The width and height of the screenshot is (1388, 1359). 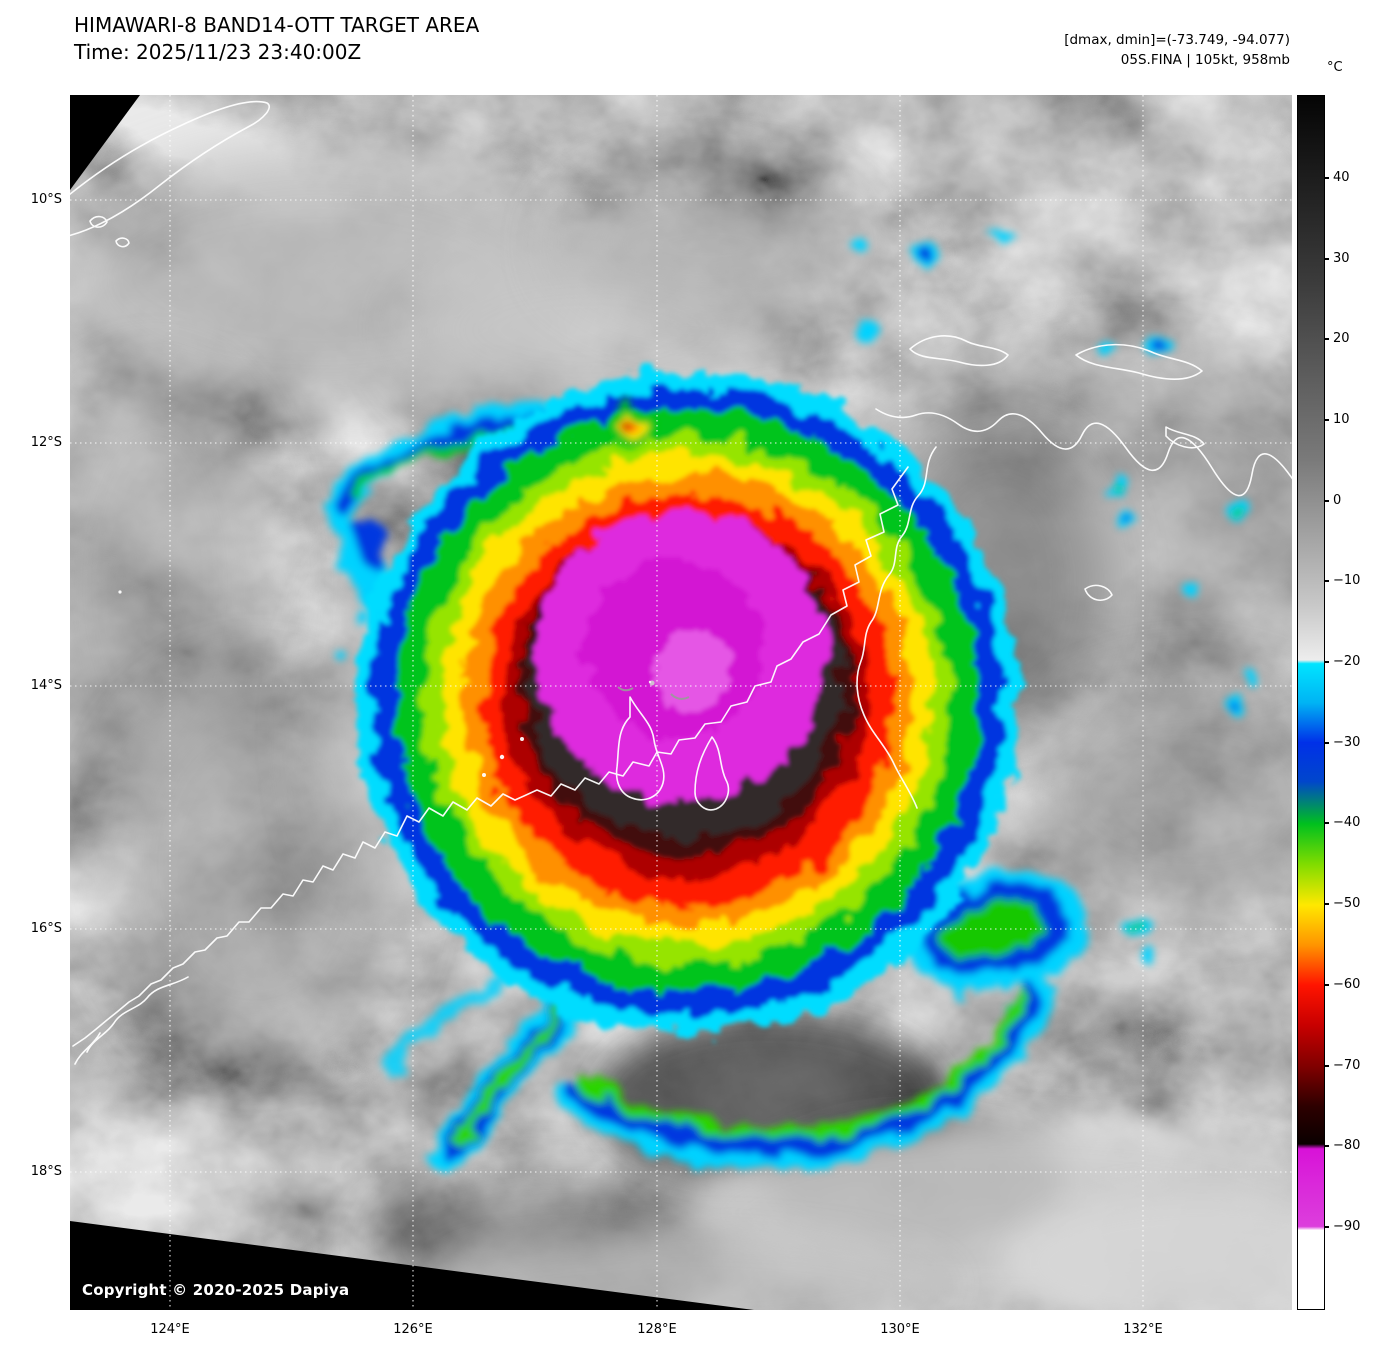 What do you see at coordinates (653, 690) in the screenshot?
I see `eye-details` at bounding box center [653, 690].